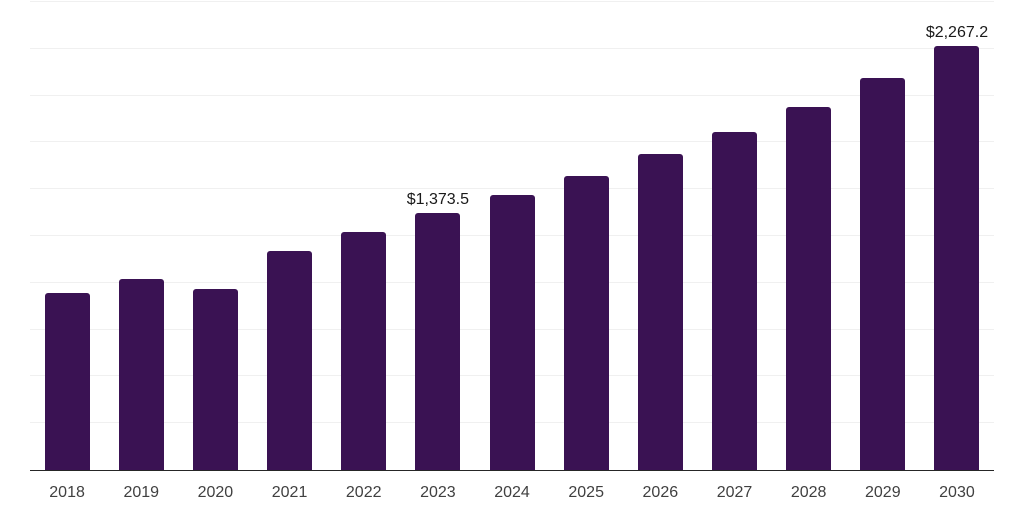 This screenshot has width=1024, height=512. I want to click on x-axis-line, so click(512, 470).